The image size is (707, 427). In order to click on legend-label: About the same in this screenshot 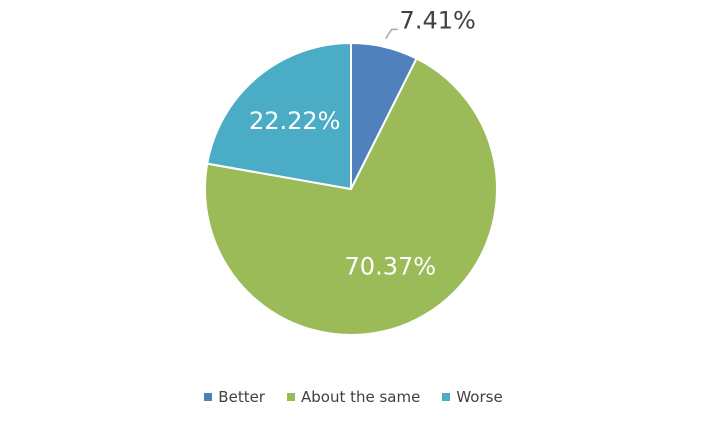, I will do `click(360, 397)`.